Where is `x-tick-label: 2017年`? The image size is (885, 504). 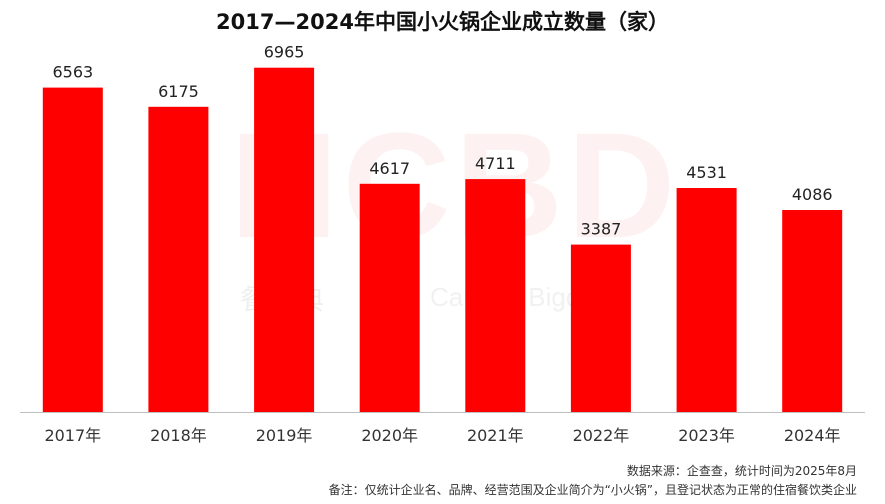
x-tick-label: 2017年 is located at coordinates (72, 435).